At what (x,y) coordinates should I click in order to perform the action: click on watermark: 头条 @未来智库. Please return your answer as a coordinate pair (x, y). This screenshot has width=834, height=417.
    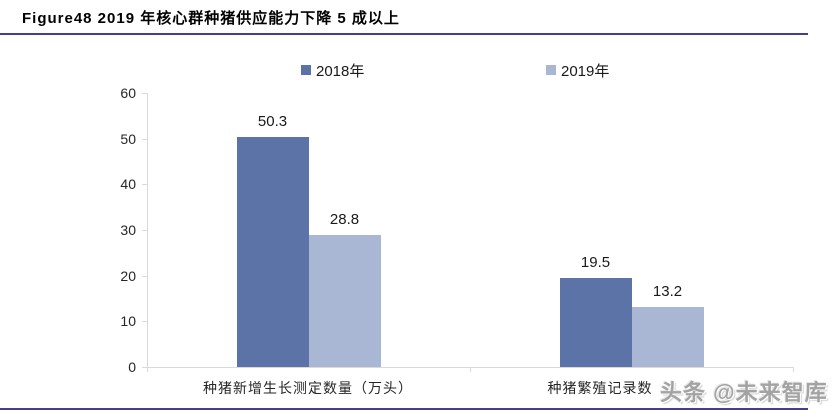
    Looking at the image, I should click on (744, 392).